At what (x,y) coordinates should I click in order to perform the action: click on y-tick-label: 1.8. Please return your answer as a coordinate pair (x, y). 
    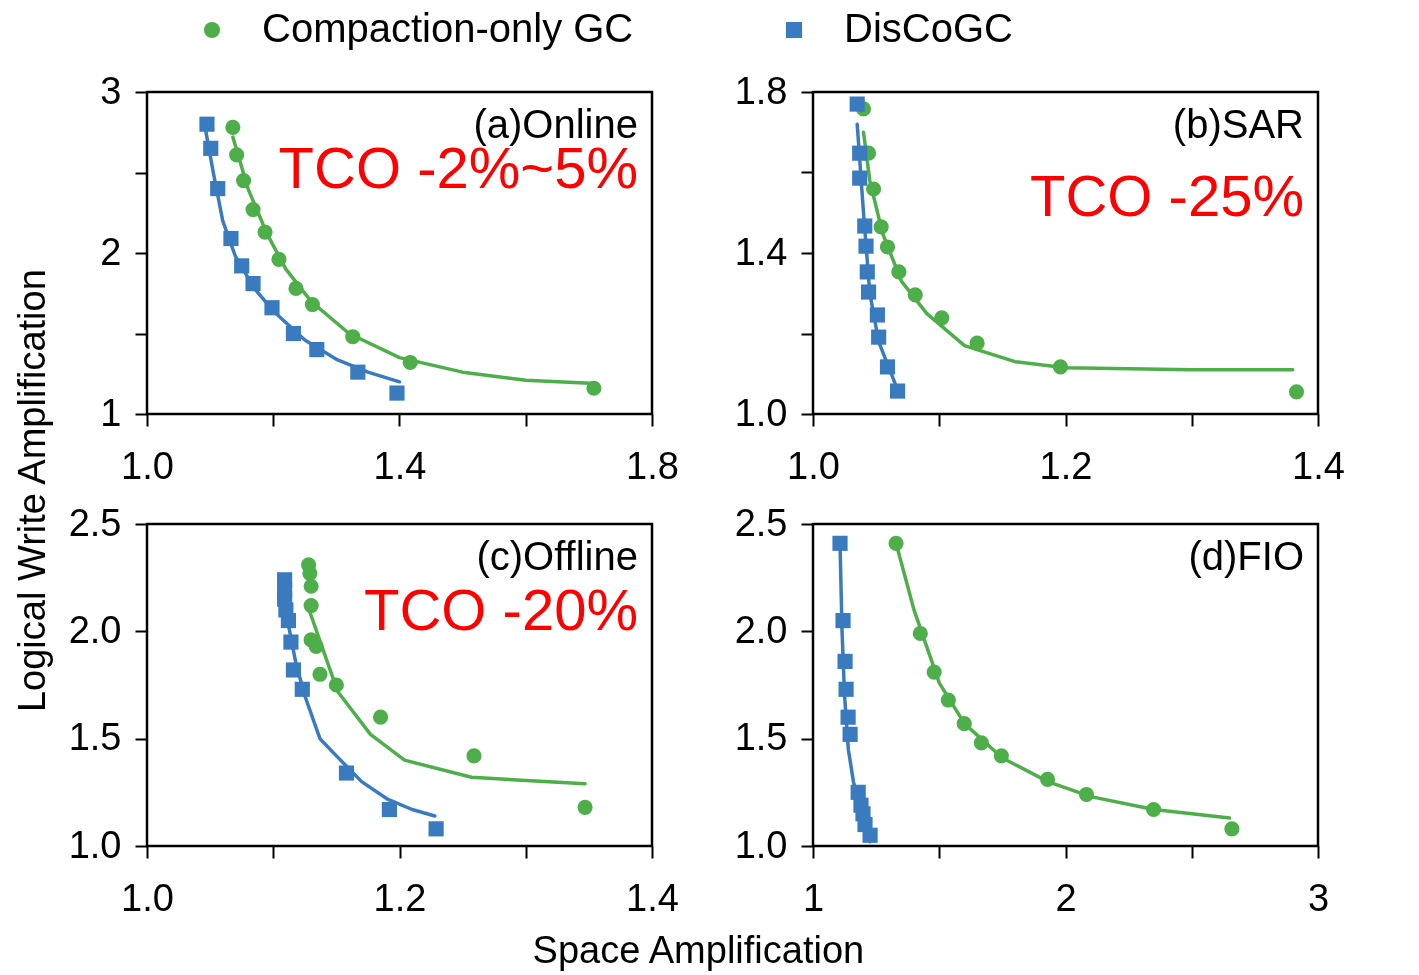
    Looking at the image, I should click on (761, 90).